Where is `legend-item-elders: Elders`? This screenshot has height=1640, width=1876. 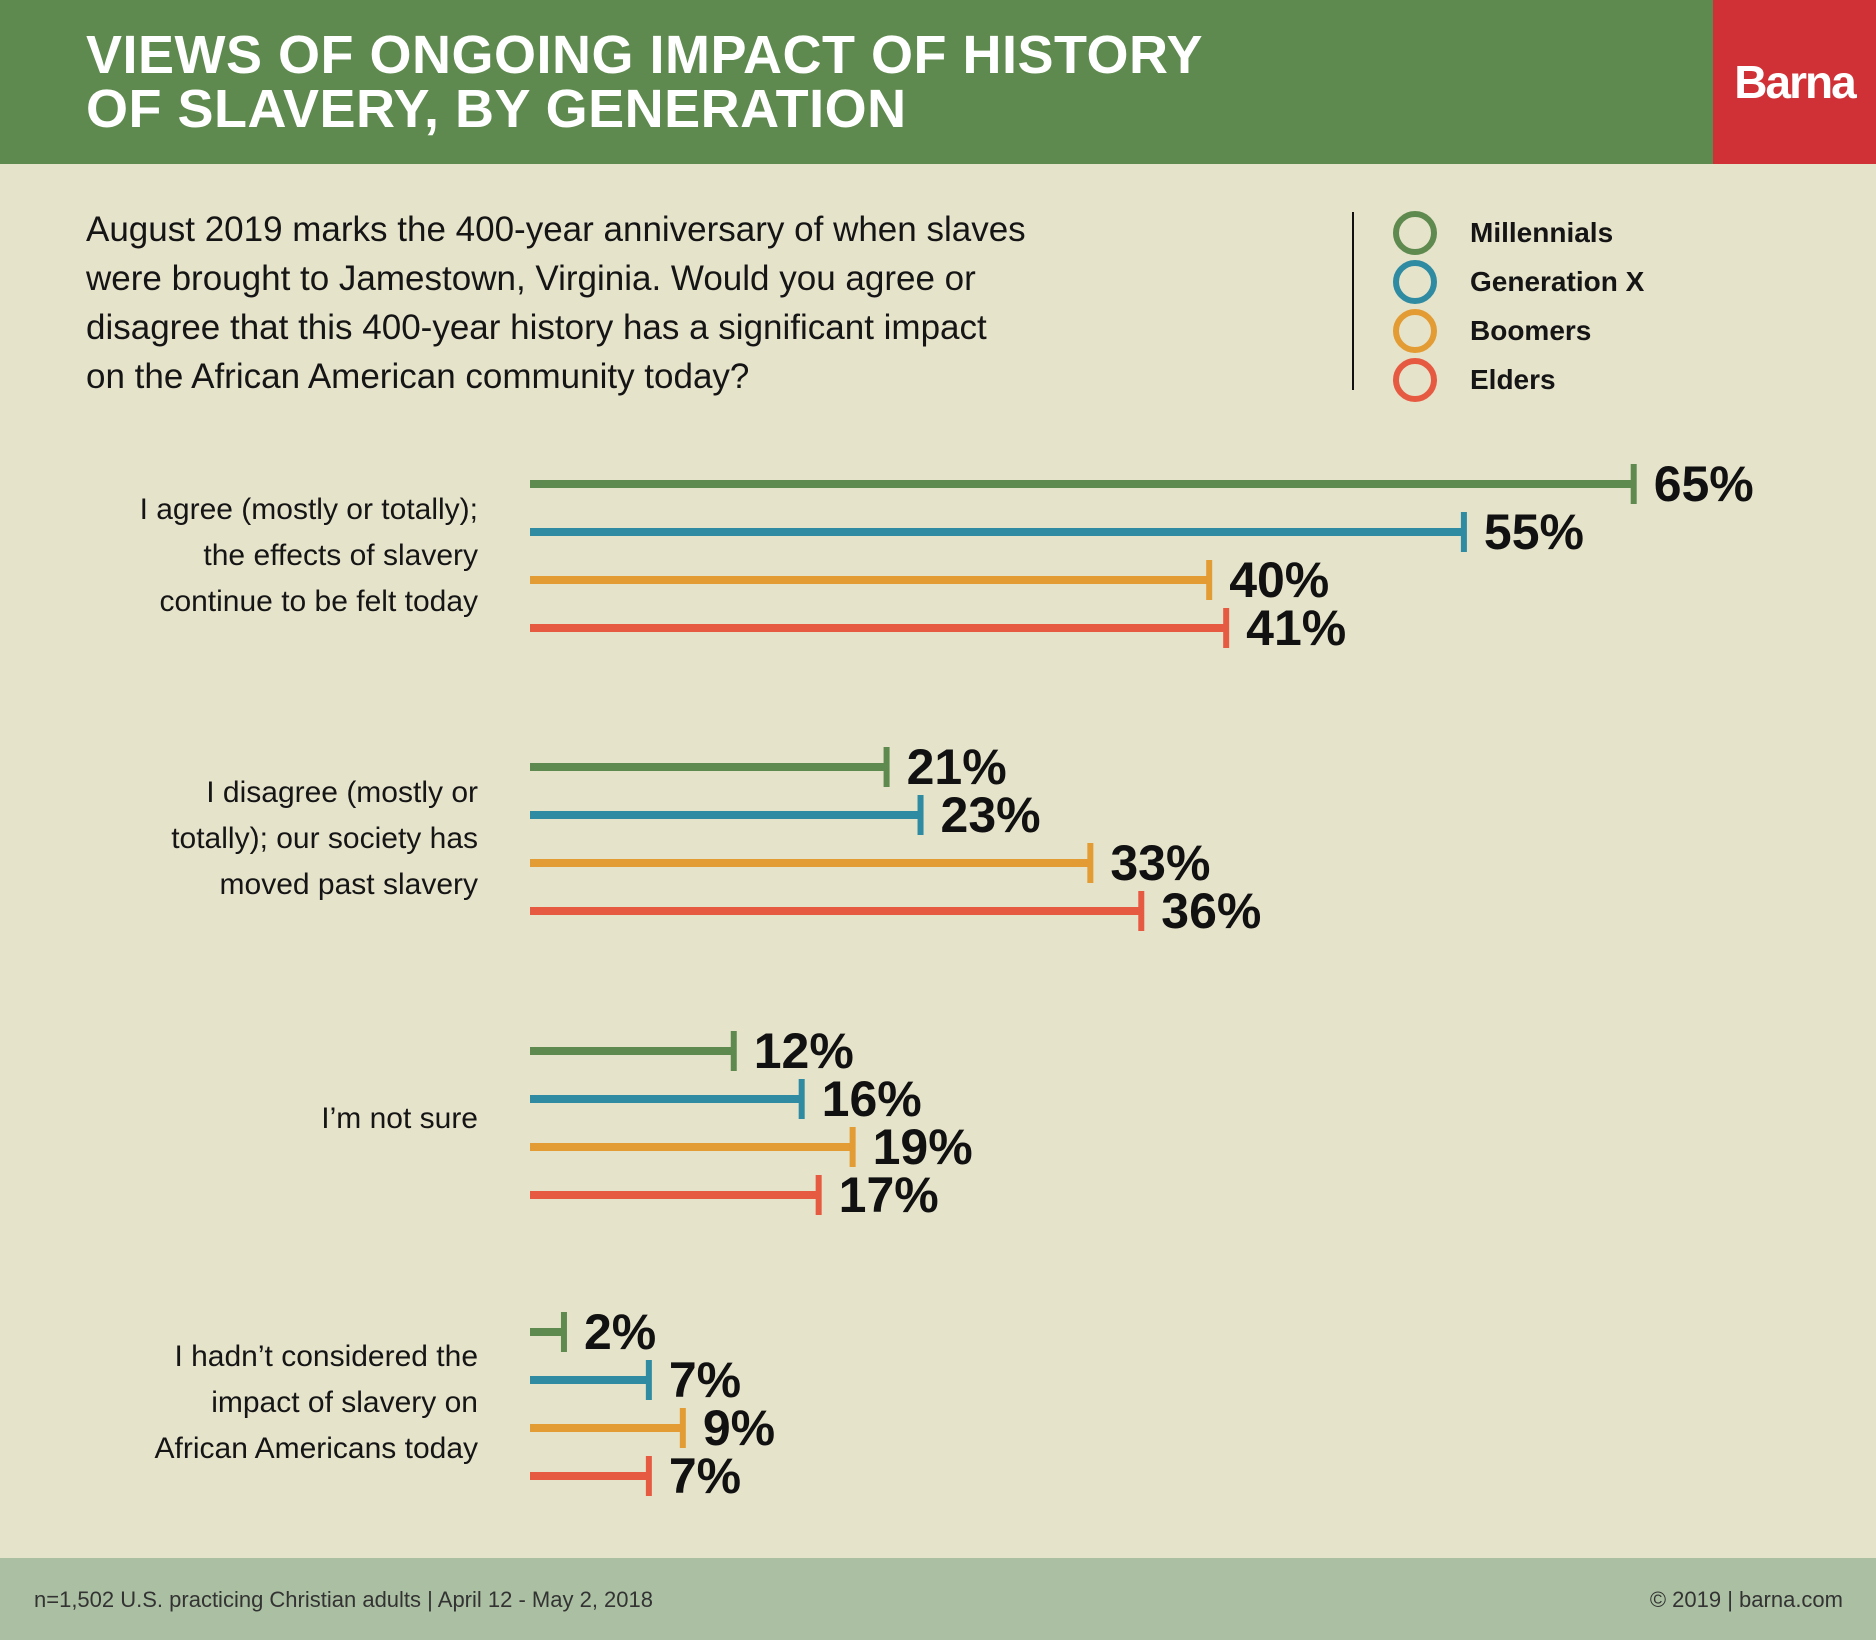
legend-item-elders: Elders is located at coordinates (1518, 379).